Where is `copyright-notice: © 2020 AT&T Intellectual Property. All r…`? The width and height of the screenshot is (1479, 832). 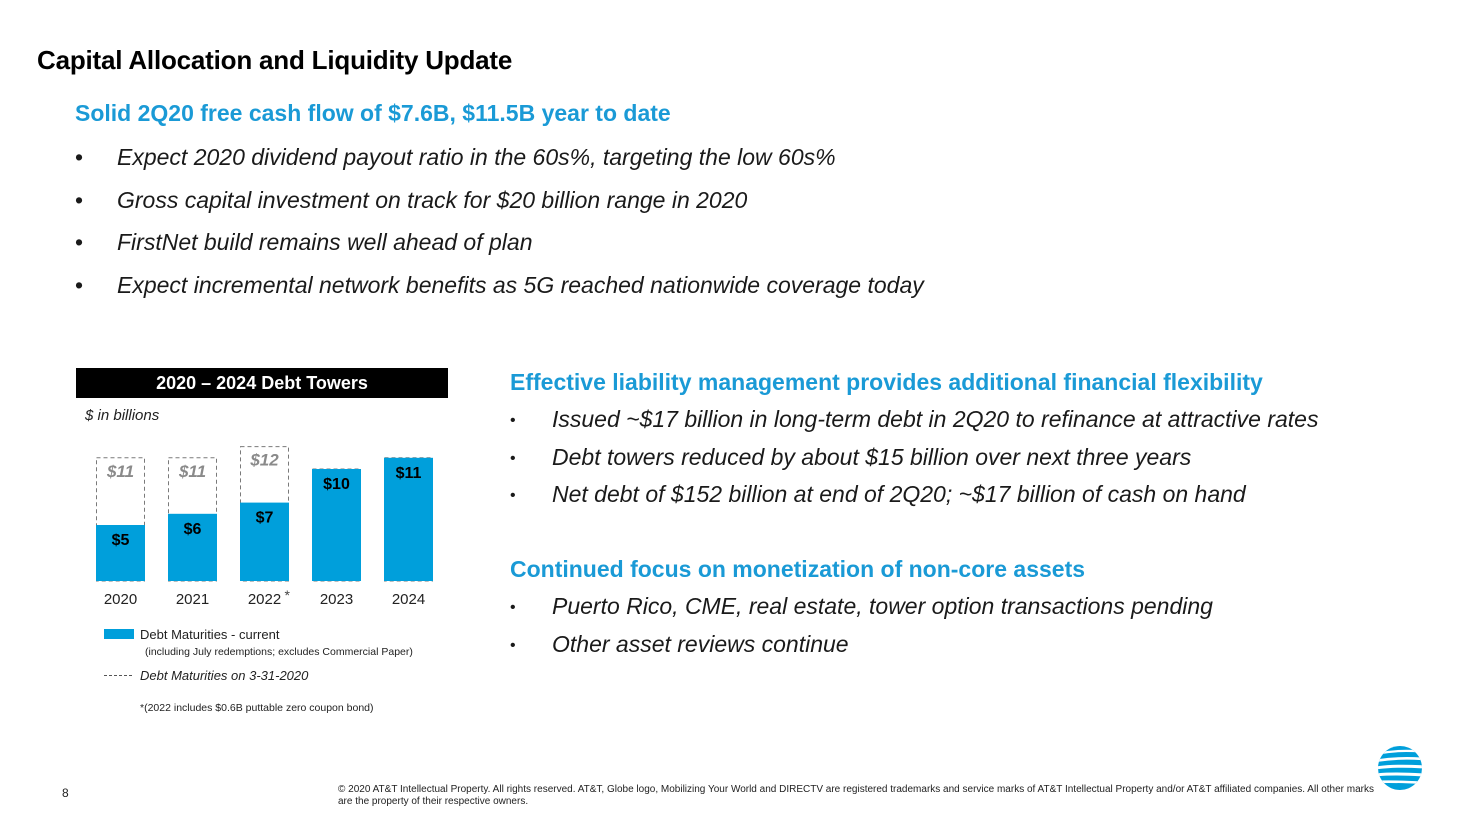
copyright-notice: © 2020 AT&T Intellectual Property. All r… is located at coordinates (856, 795).